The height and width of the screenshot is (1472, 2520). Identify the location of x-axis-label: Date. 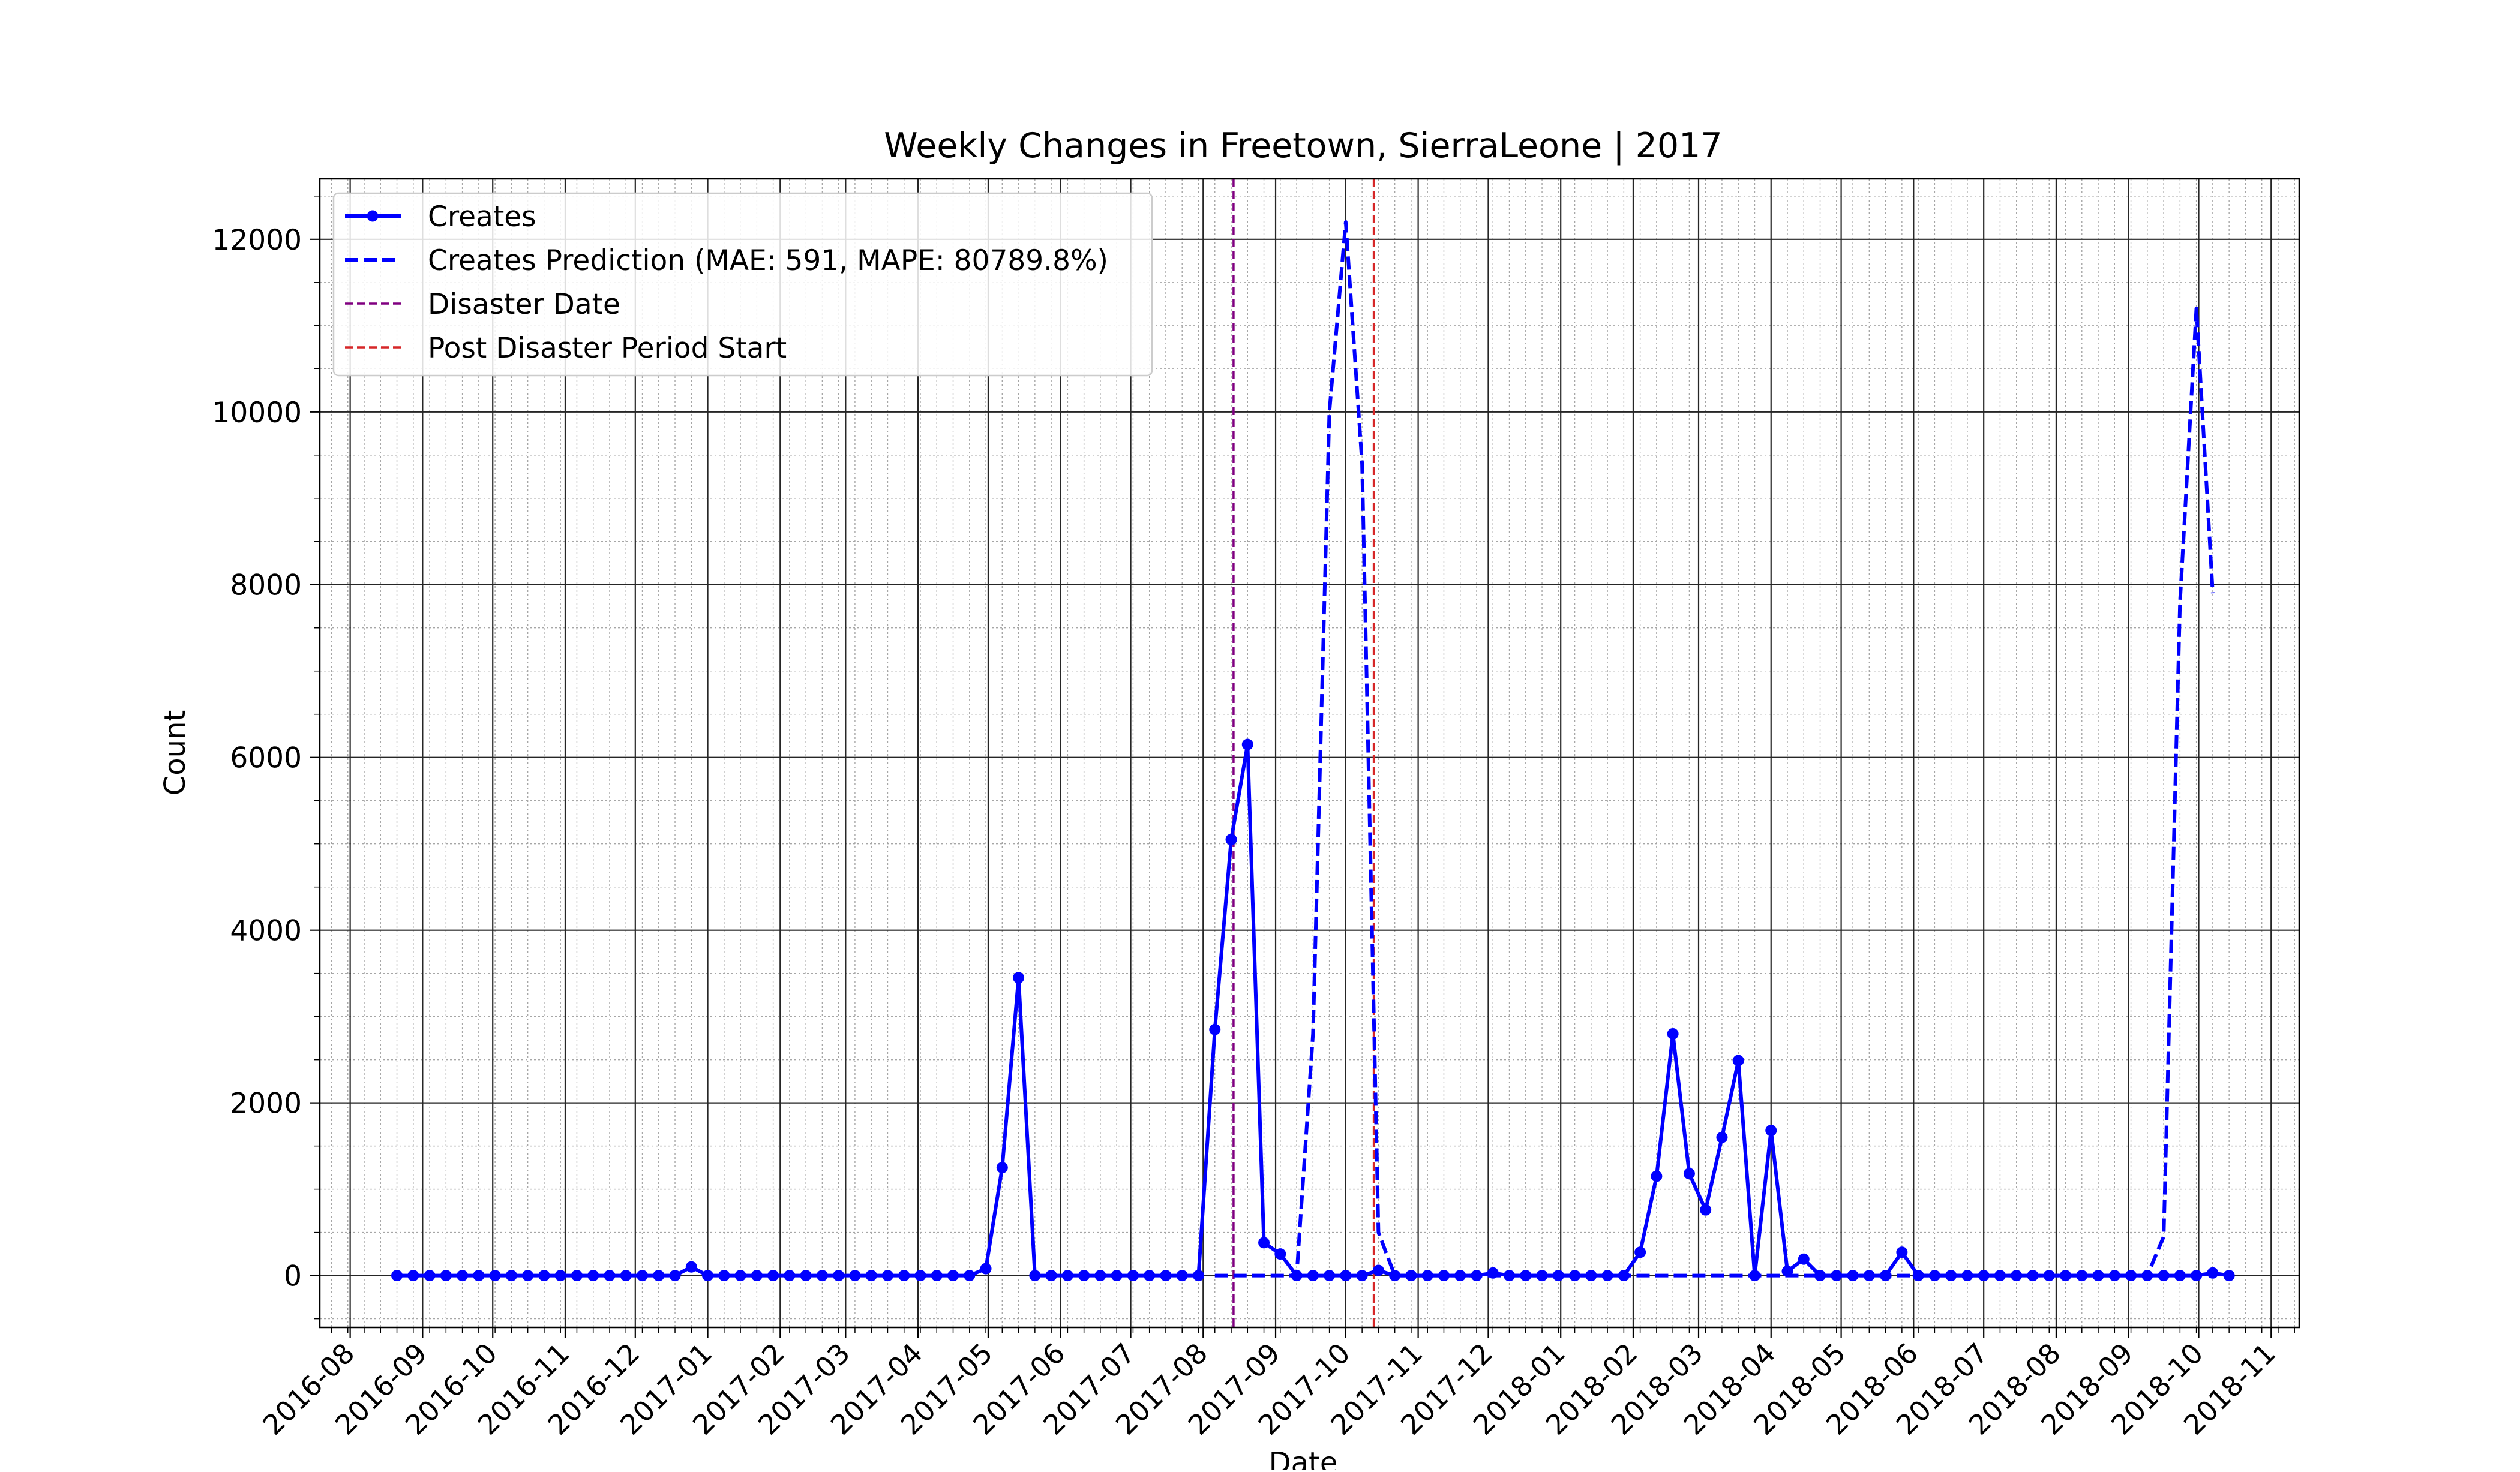
(1303, 1458).